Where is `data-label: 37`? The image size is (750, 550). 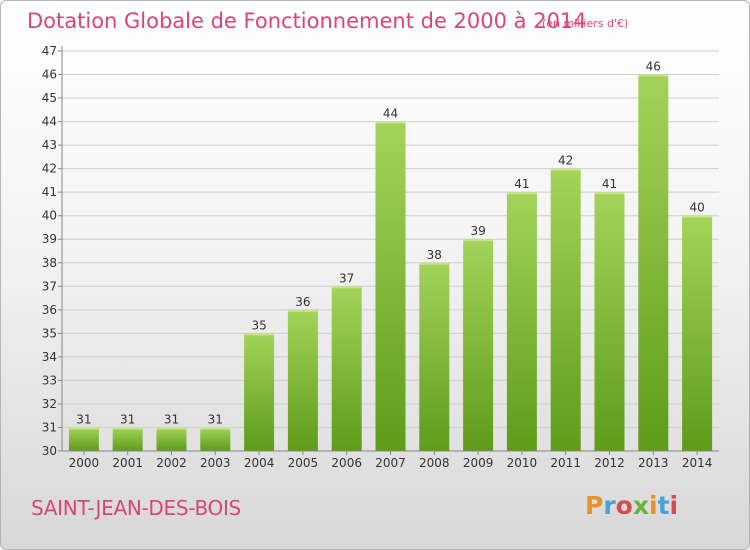 data-label: 37 is located at coordinates (346, 278).